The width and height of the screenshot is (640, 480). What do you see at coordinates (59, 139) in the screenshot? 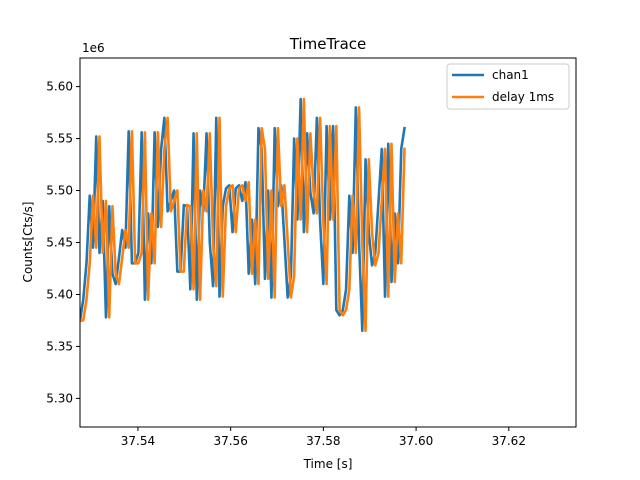
I see `y-tick-label: 5.55` at bounding box center [59, 139].